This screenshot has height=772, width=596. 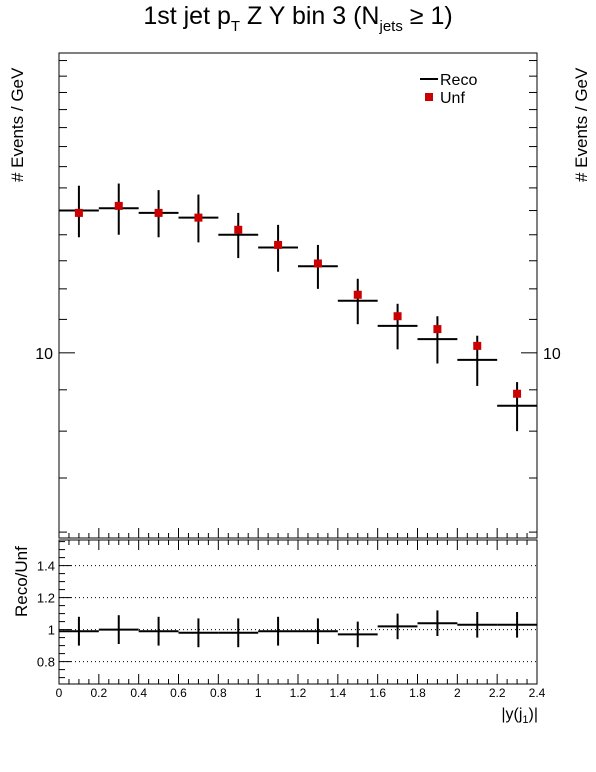 I want to click on x-tick-label: 1.6, so click(x=377, y=693).